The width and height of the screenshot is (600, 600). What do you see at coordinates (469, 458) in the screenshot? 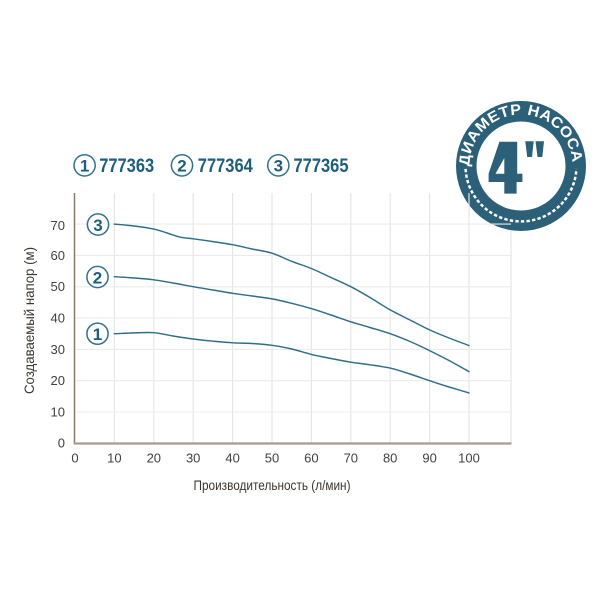
I see `svg-text: 100` at bounding box center [469, 458].